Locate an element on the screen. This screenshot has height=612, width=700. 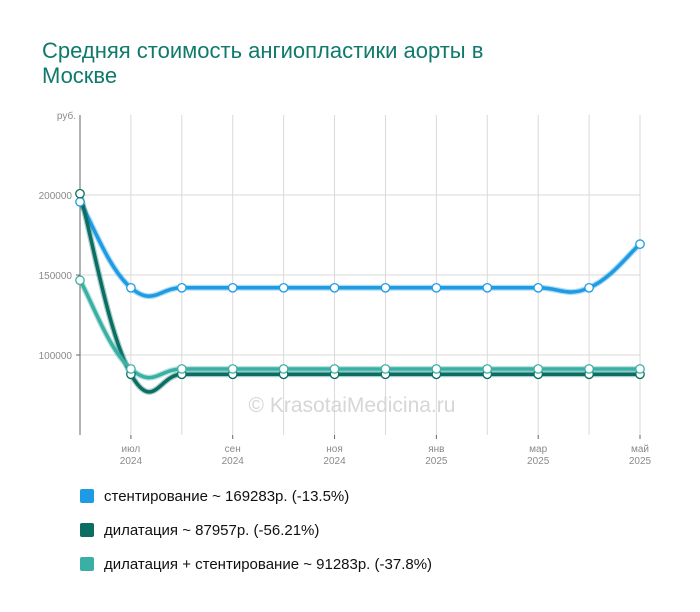
series-line-shadow is located at coordinates (360, 249).